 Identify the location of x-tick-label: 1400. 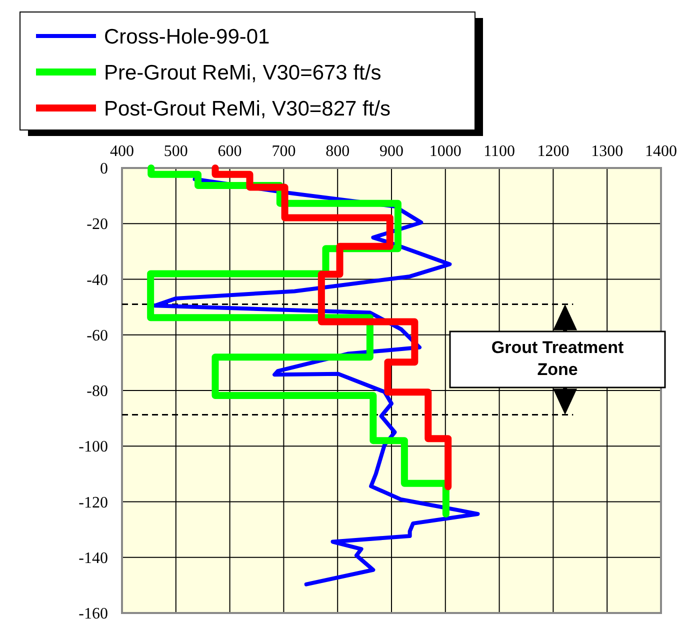
(661, 151).